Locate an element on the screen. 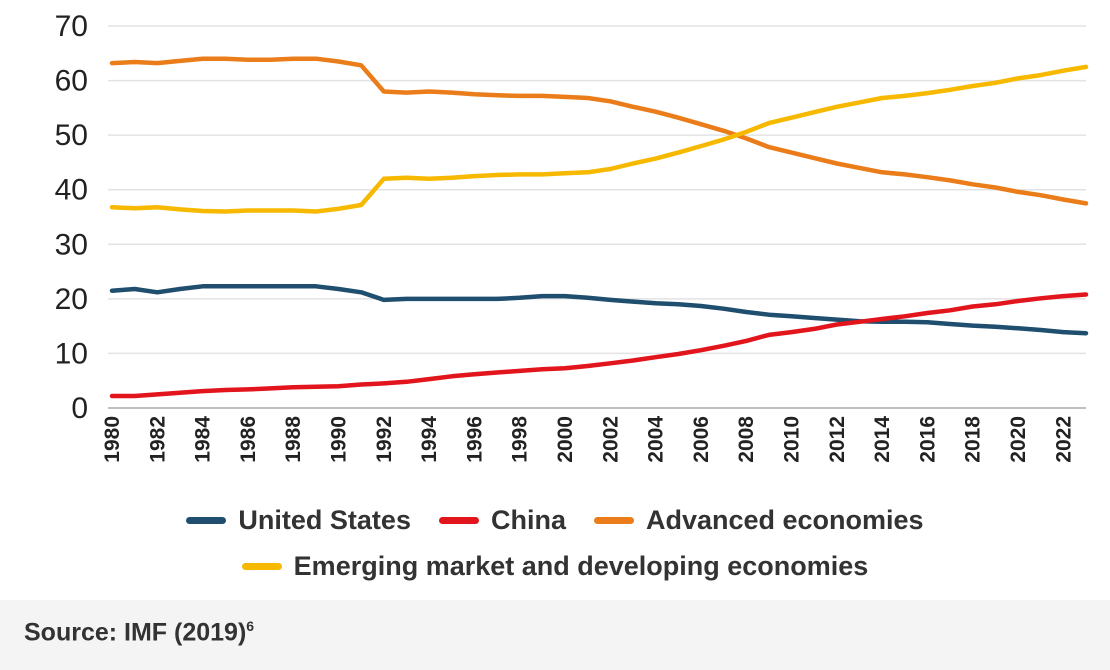 This screenshot has width=1110, height=670. y-axis-ticks: 0 10 20 30 40 50 60 70 is located at coordinates (71, 217).